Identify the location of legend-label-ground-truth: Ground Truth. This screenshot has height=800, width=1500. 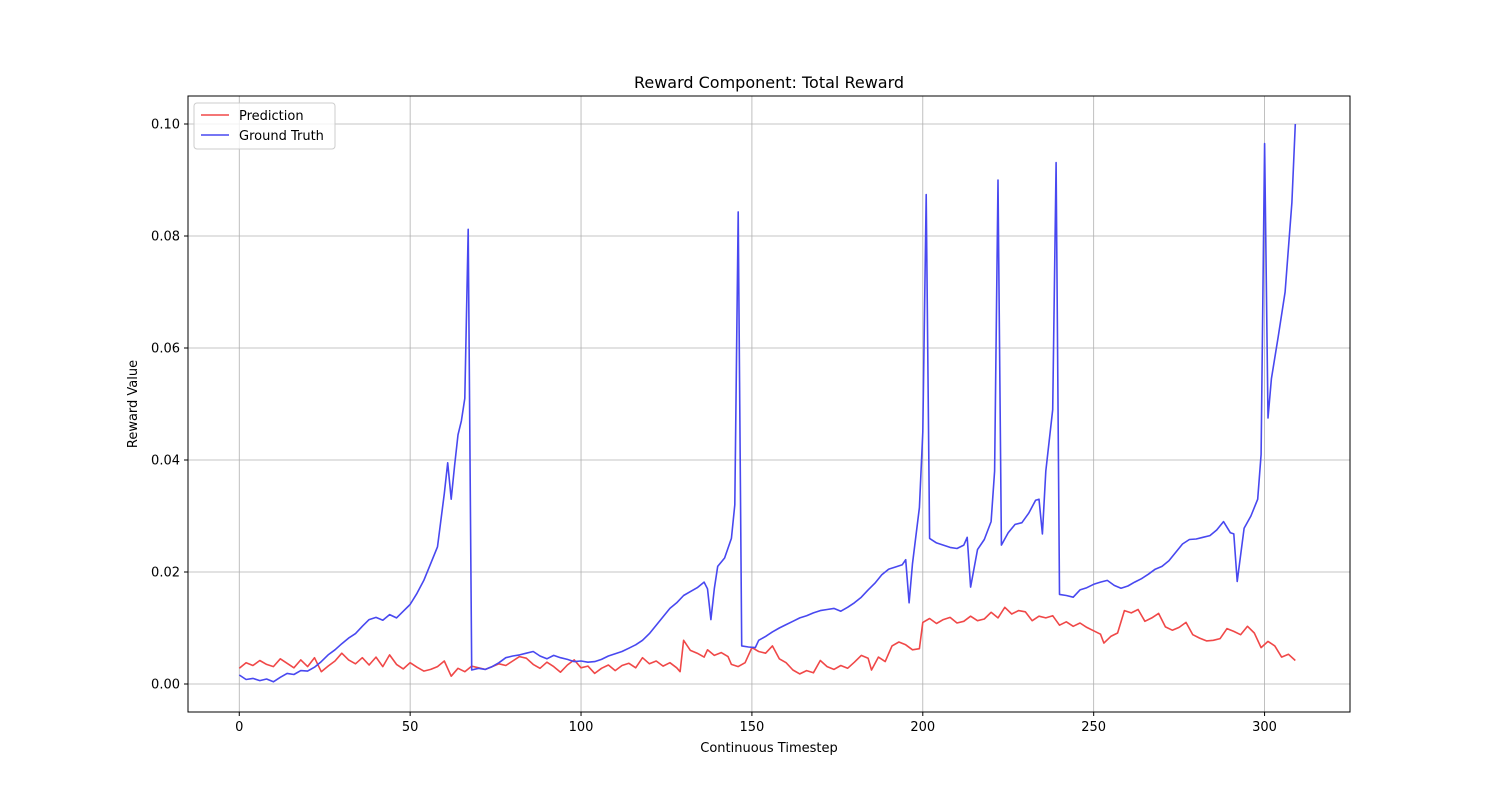
(281, 136).